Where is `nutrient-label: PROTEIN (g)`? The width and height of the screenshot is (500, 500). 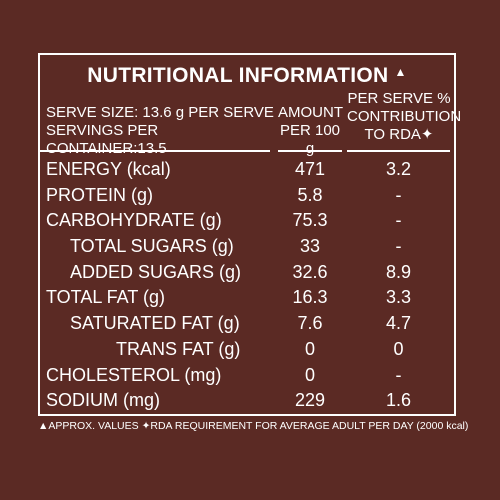
nutrient-label: PROTEIN (g) is located at coordinates (100, 194).